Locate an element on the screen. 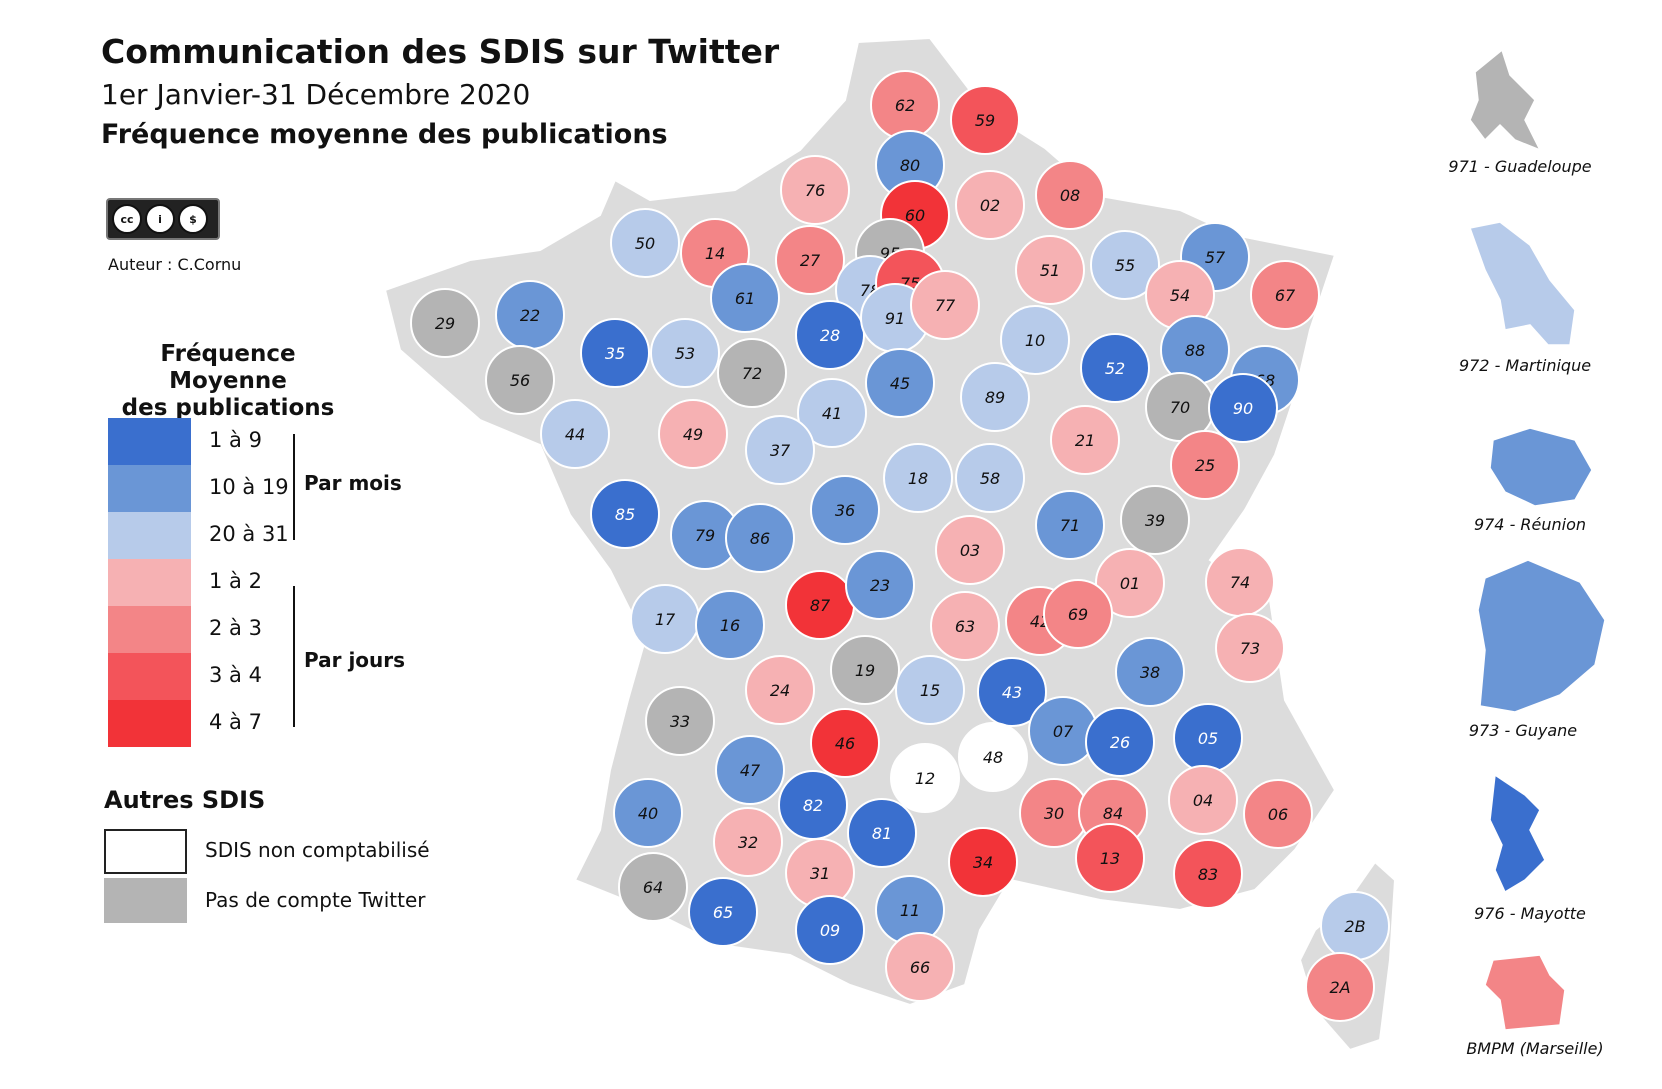  department-code: 62 is located at coordinates (905, 105).